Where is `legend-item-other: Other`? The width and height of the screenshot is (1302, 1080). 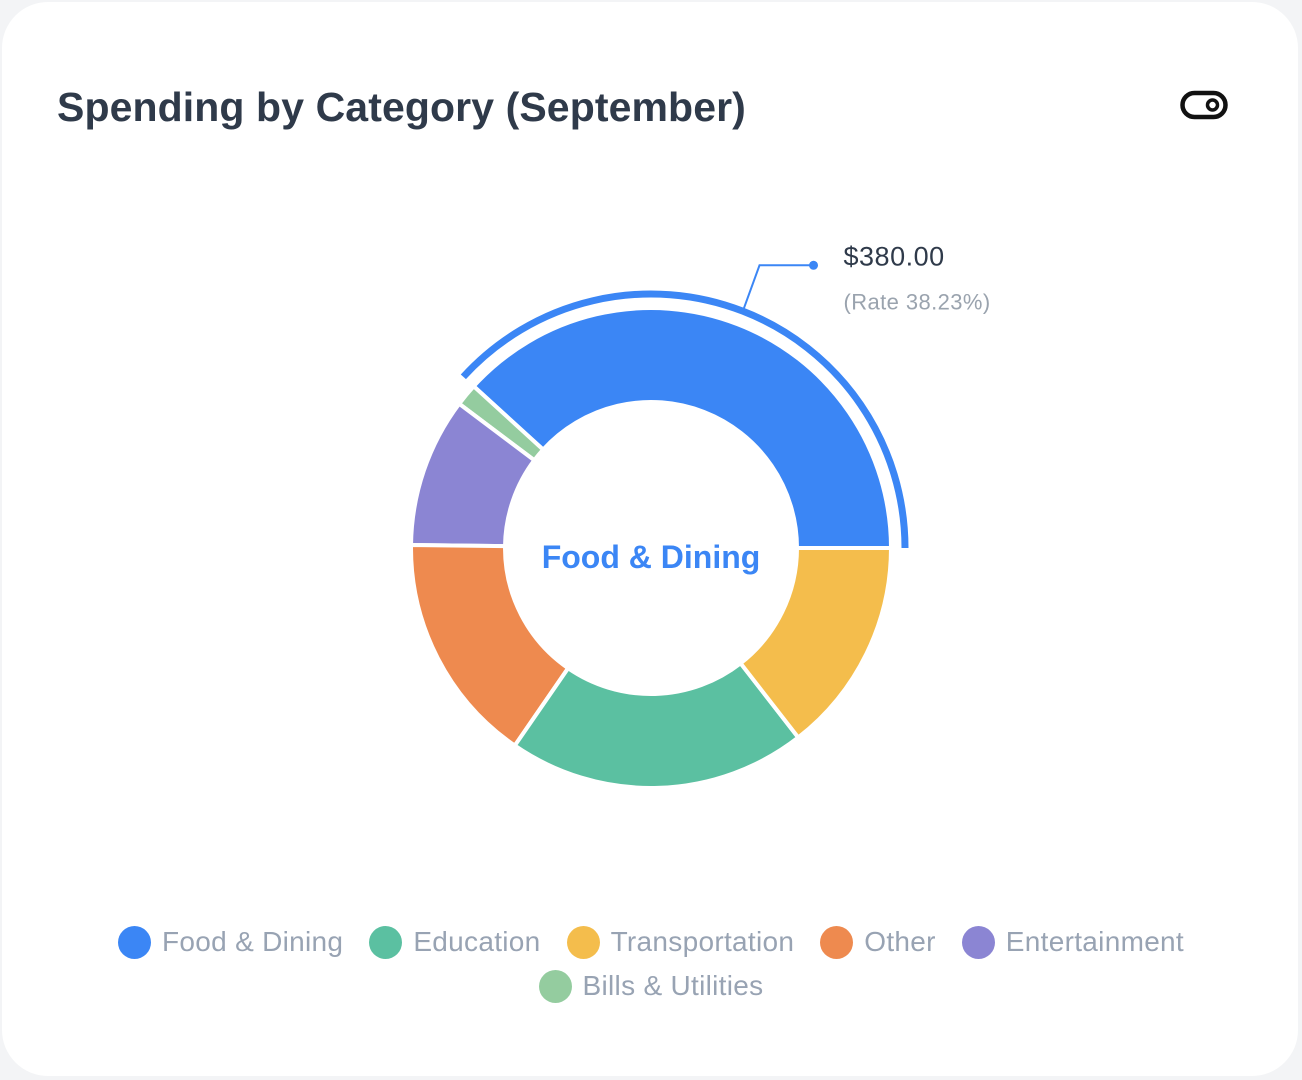
legend-item-other: Other is located at coordinates (878, 942).